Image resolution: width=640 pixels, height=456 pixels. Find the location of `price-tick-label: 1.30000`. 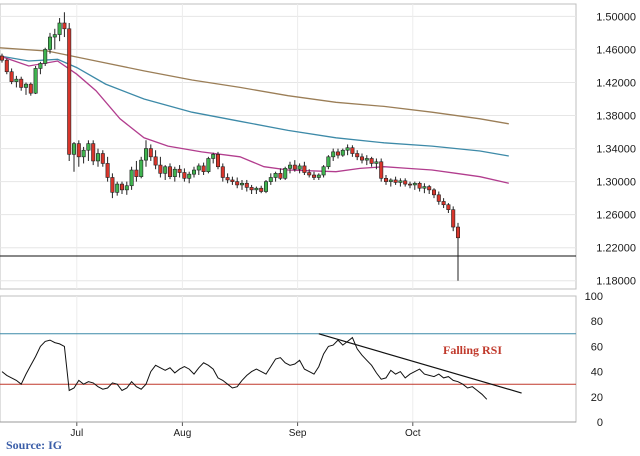

price-tick-label: 1.30000 is located at coordinates (616, 183).